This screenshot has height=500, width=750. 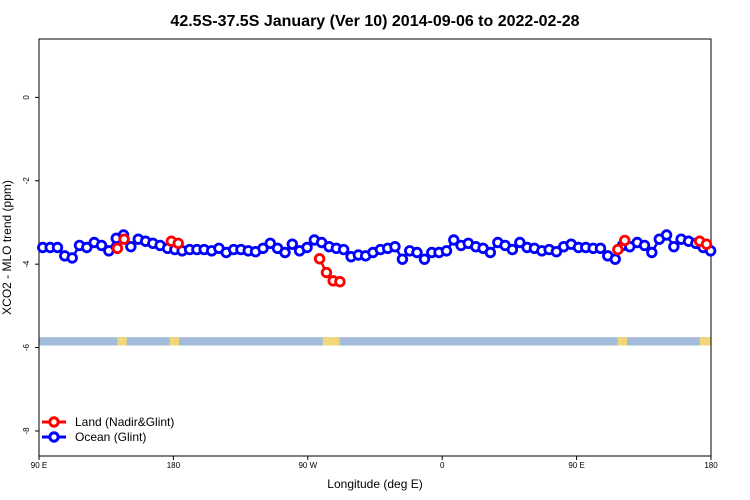 I want to click on legend-ocean-label: Ocean (Glint), so click(x=110, y=437).